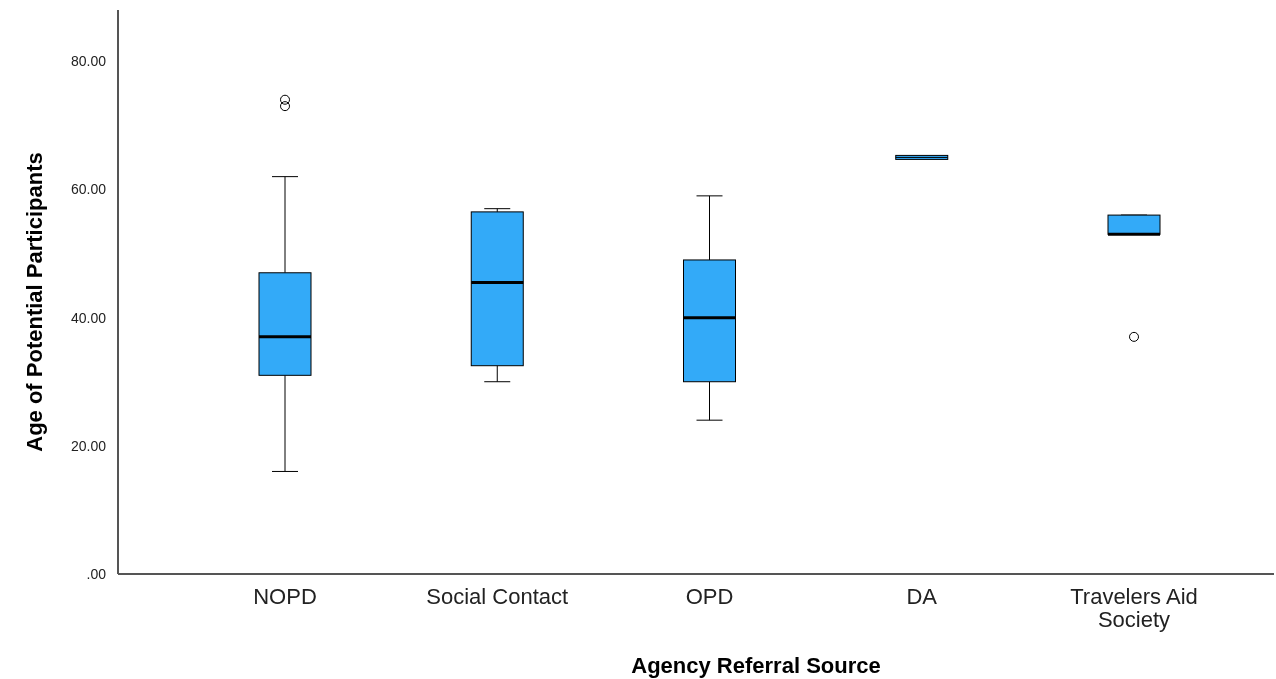 The width and height of the screenshot is (1276, 679). What do you see at coordinates (756, 665) in the screenshot?
I see `x-axis-title: Agency Referral Source` at bounding box center [756, 665].